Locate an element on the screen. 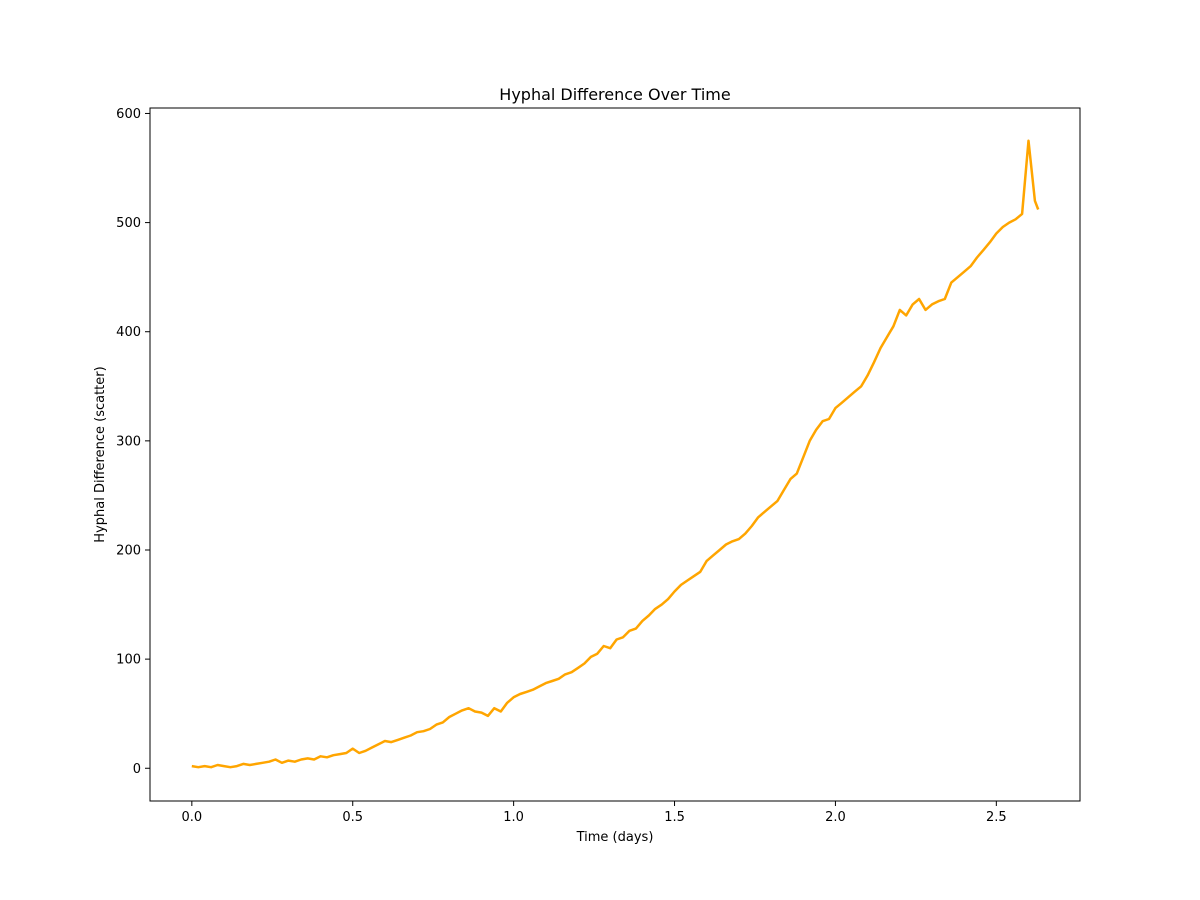 This screenshot has height=900, width=1200. y-tick-label: 300 is located at coordinates (128, 441).